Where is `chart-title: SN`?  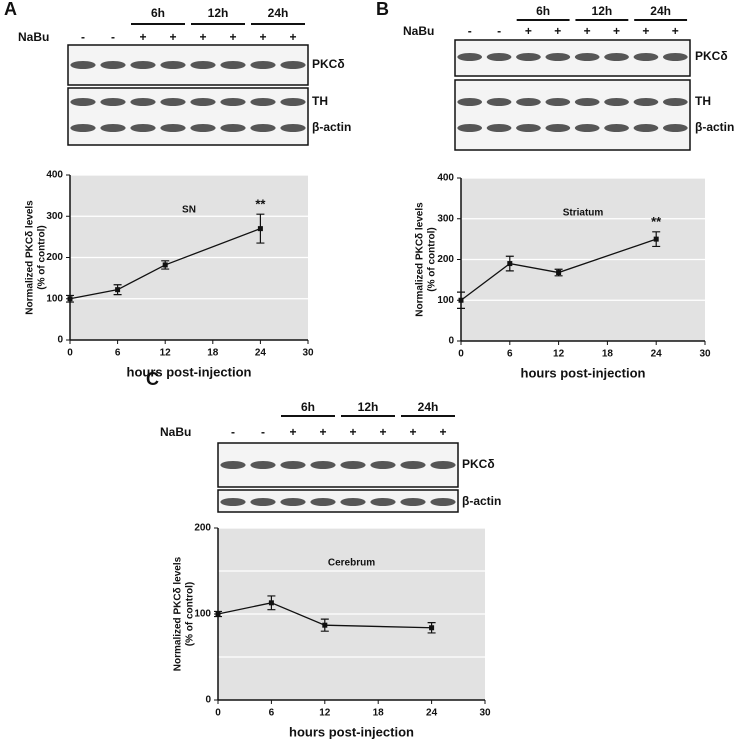 chart-title: SN is located at coordinates (189, 210).